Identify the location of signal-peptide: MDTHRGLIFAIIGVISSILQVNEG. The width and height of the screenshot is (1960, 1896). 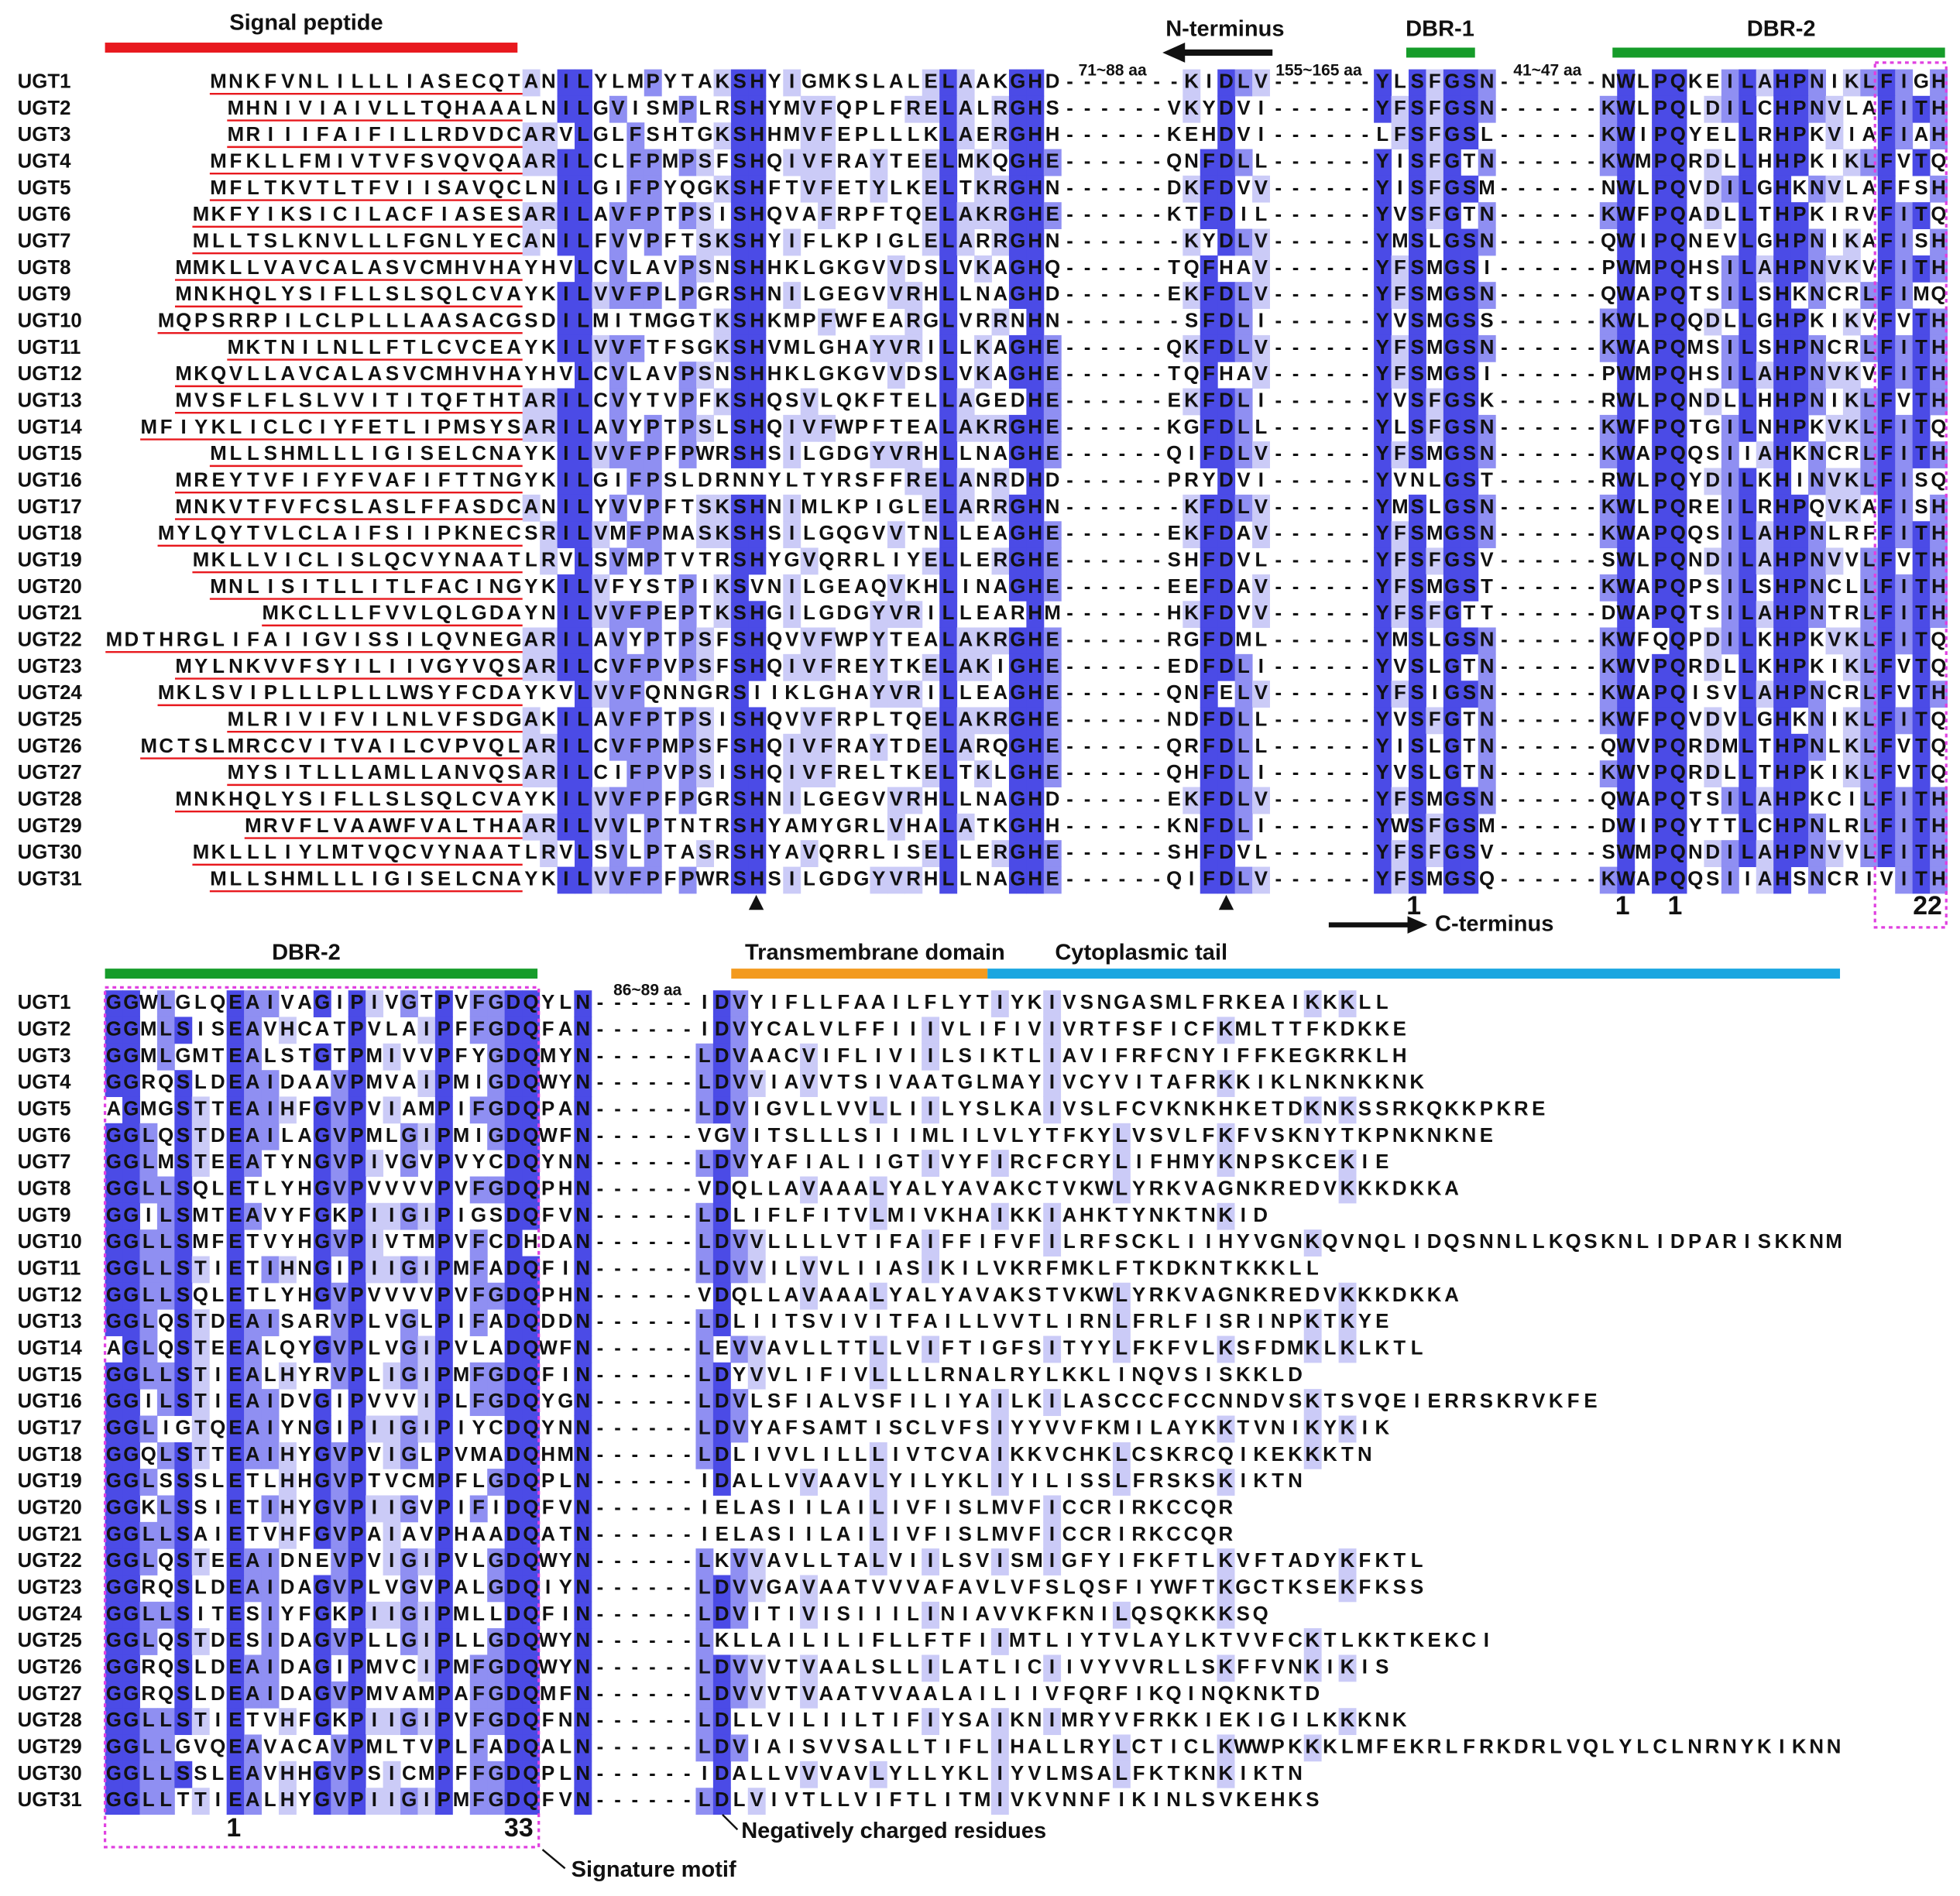
(314, 640).